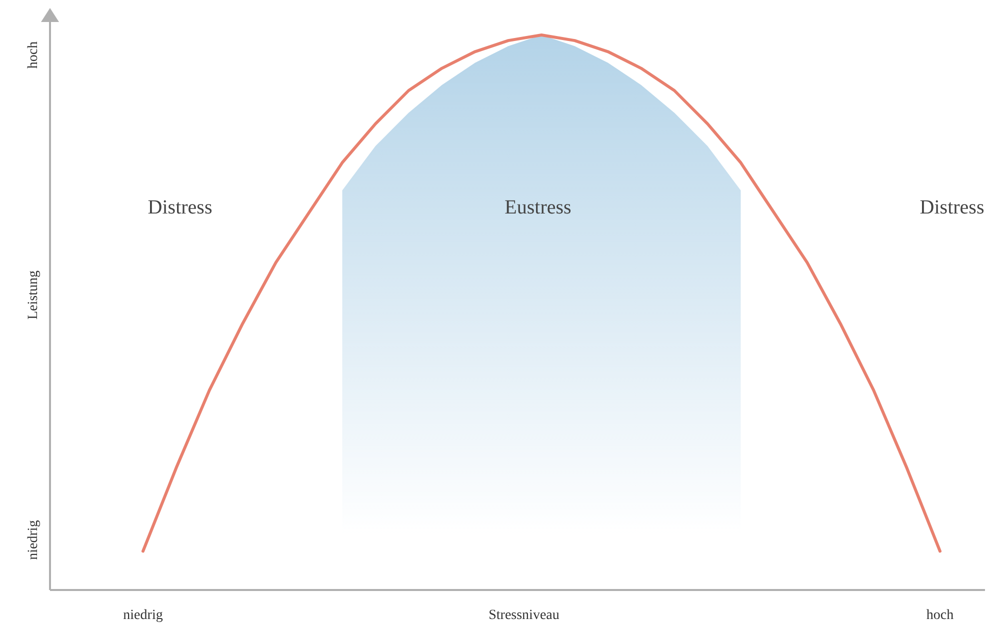  Describe the element at coordinates (538, 207) in the screenshot. I see `annotation: Eustress` at that location.